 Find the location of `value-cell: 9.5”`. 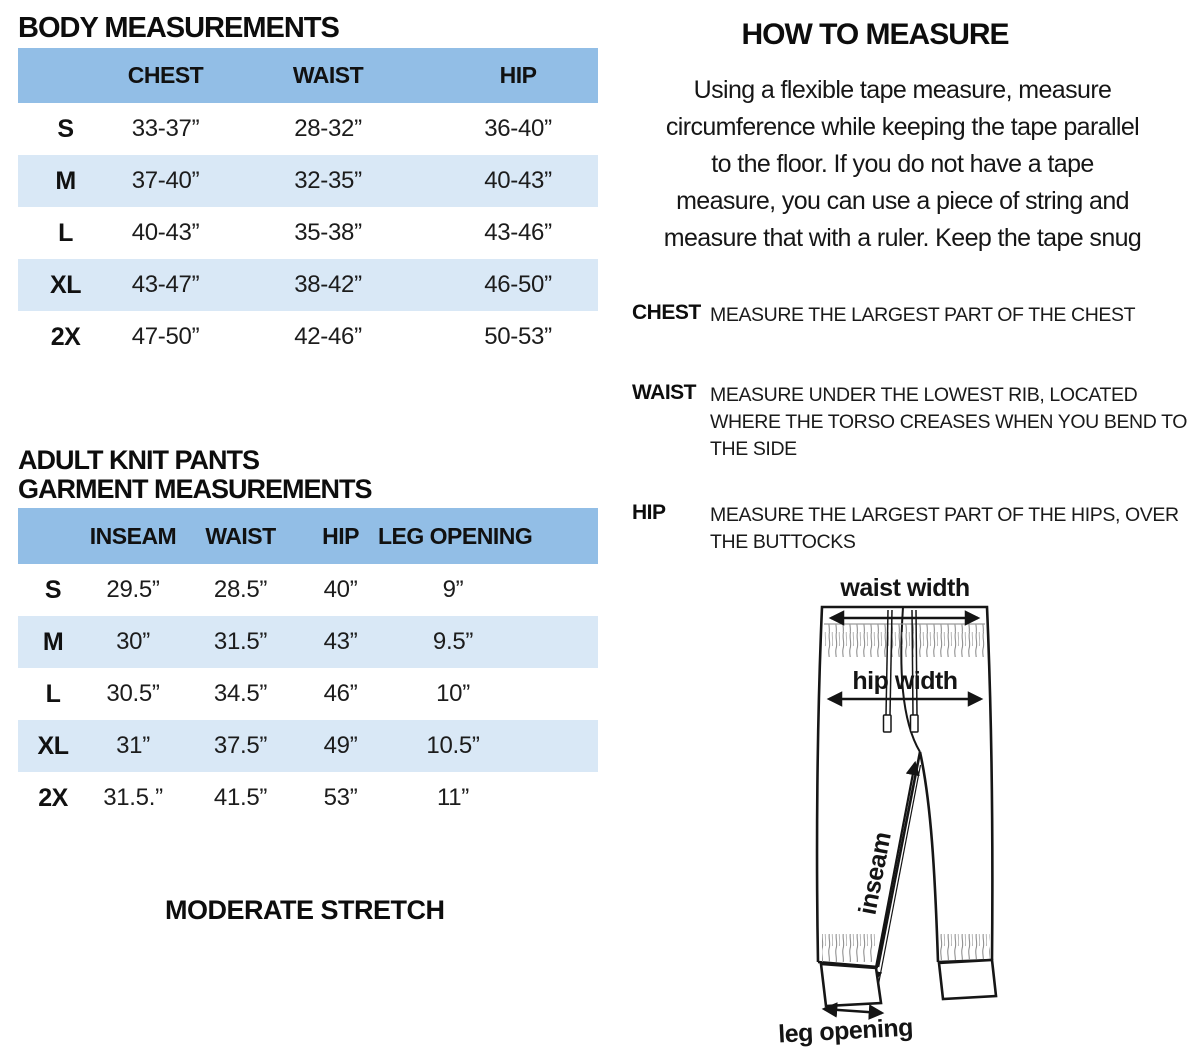

value-cell: 9.5” is located at coordinates (453, 641).